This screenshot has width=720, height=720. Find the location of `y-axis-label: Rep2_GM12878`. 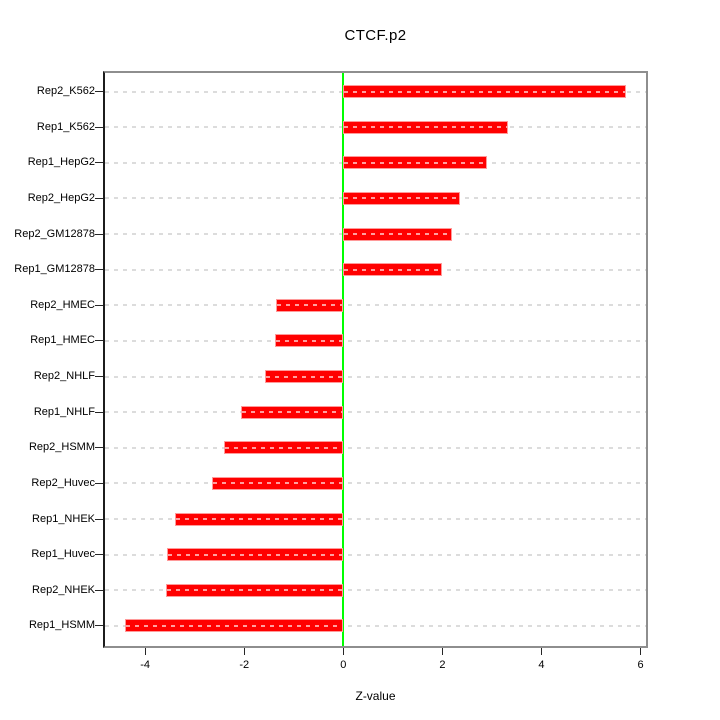

y-axis-label: Rep2_GM12878 is located at coordinates (54, 233).